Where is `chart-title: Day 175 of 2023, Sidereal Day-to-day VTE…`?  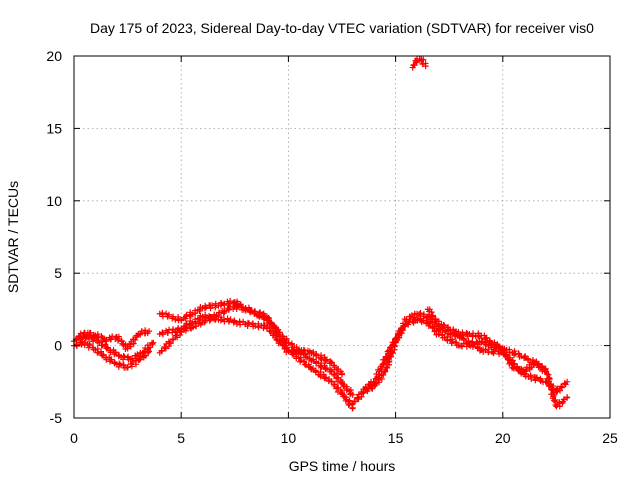 chart-title: Day 175 of 2023, Sidereal Day-to-day VTE… is located at coordinates (342, 28).